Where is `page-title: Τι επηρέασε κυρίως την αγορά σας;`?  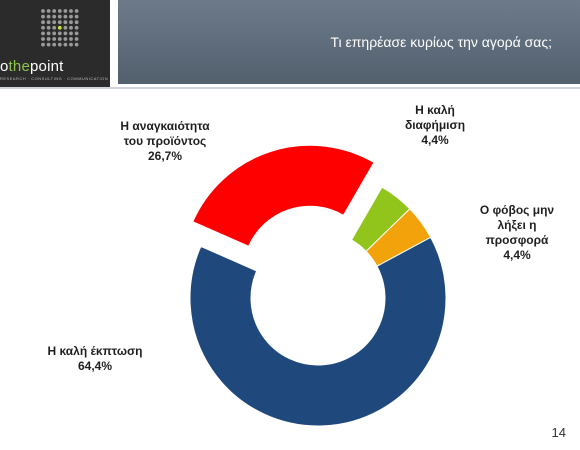 page-title: Τι επηρέασε κυρίως την αγορά σας; is located at coordinates (441, 42).